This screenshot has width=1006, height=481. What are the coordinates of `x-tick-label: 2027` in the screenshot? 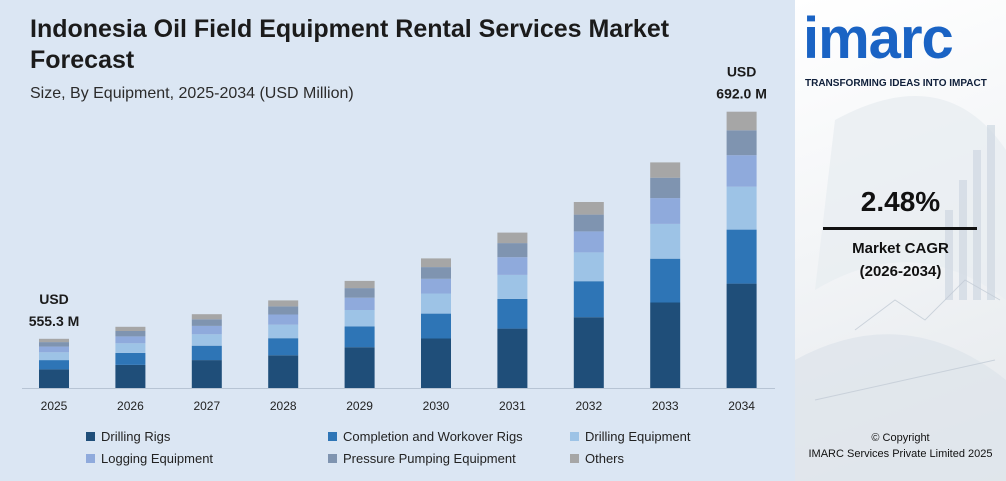 It's located at (206, 406).